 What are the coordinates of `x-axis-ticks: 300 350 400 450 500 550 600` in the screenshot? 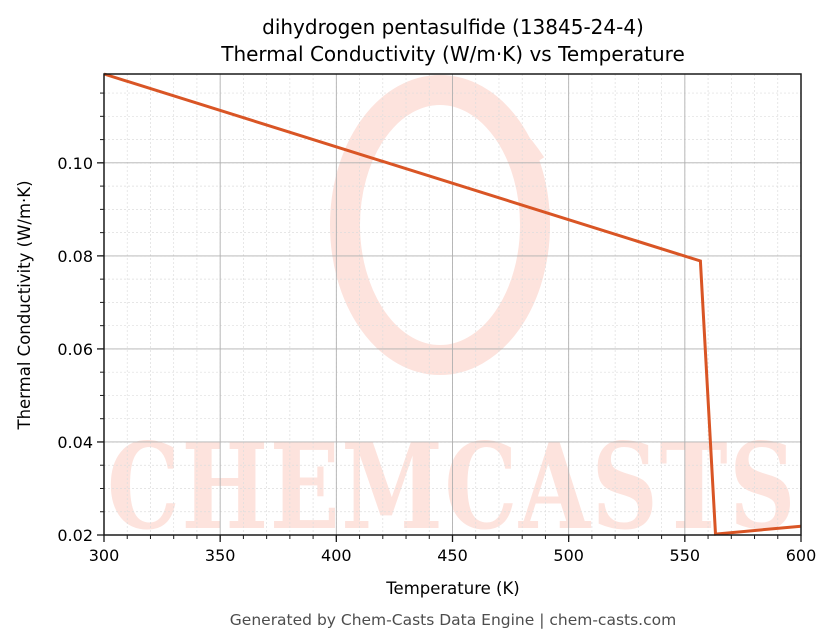 It's located at (453, 550).